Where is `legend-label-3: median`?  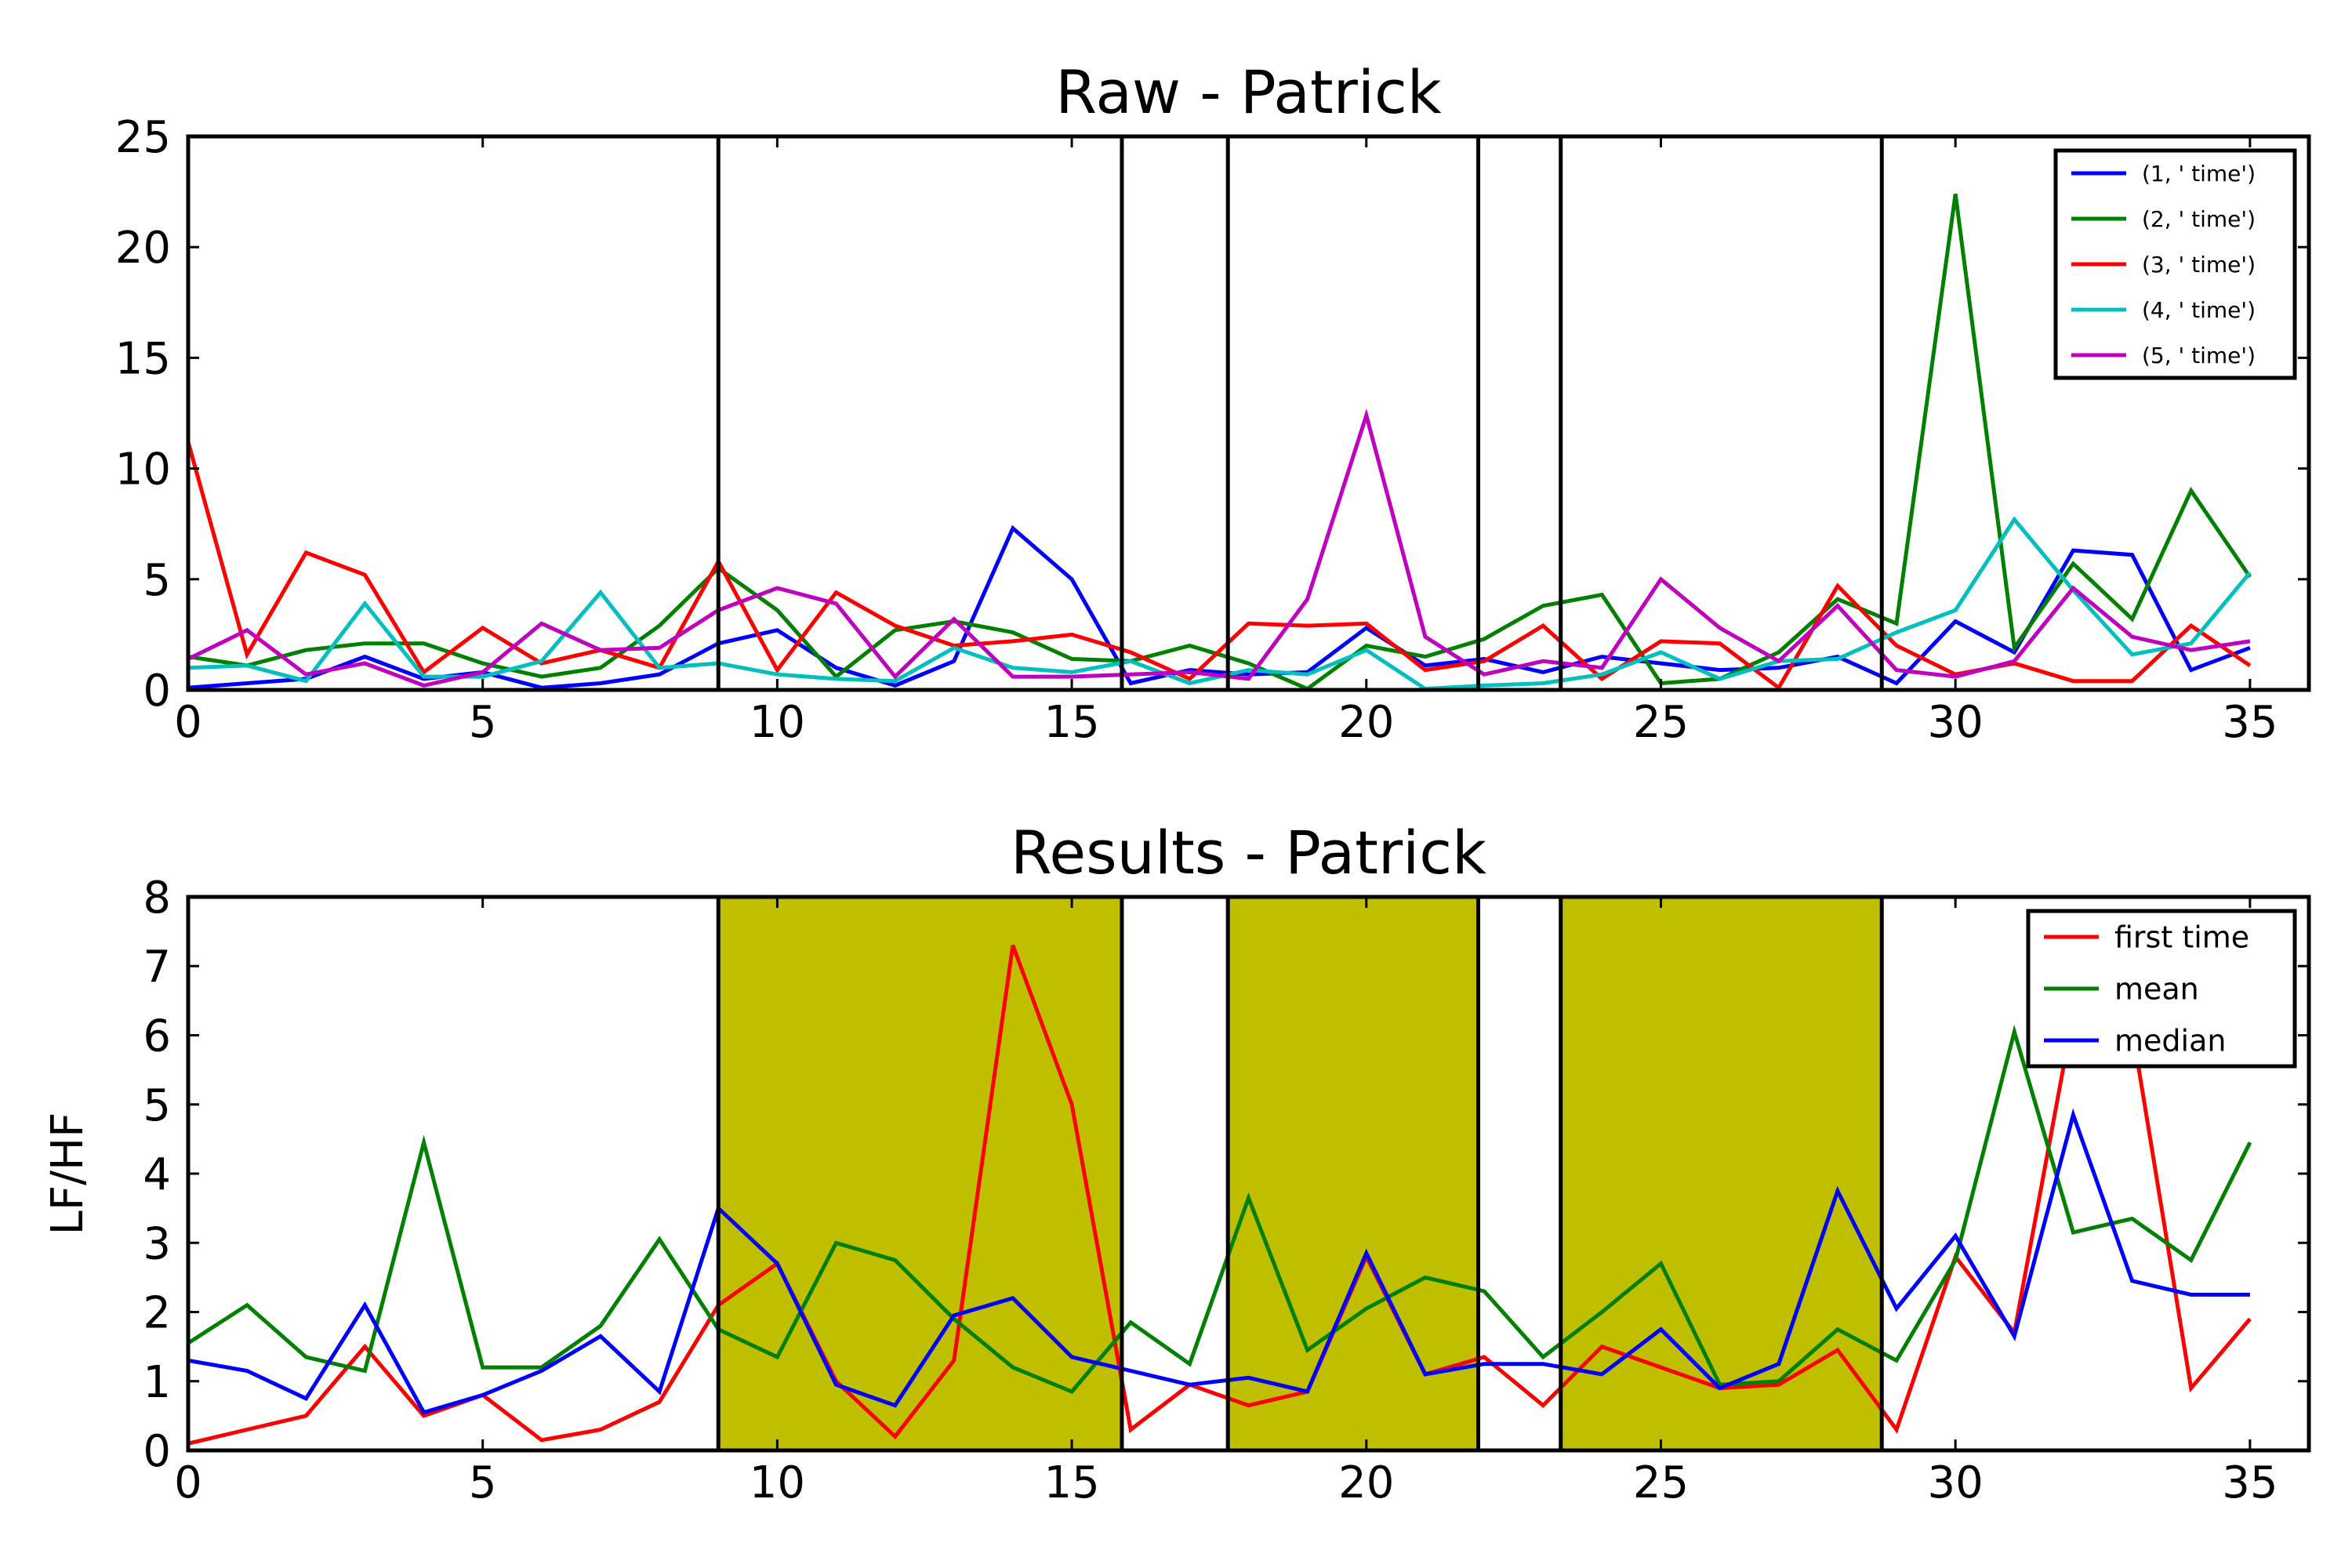
legend-label-3: median is located at coordinates (2170, 1040).